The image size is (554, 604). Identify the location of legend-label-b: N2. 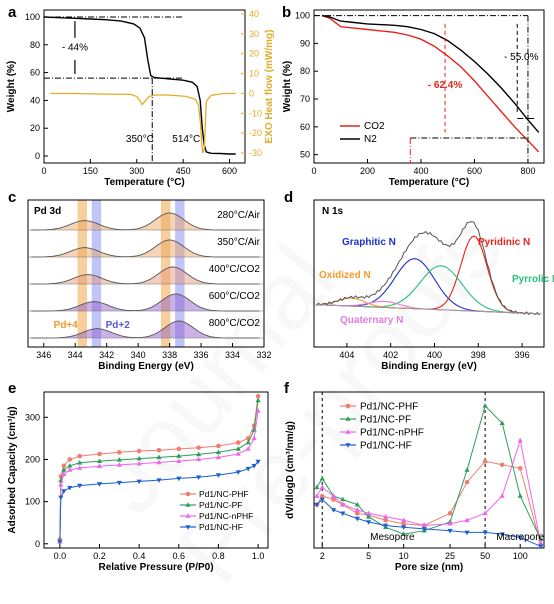
(370, 139).